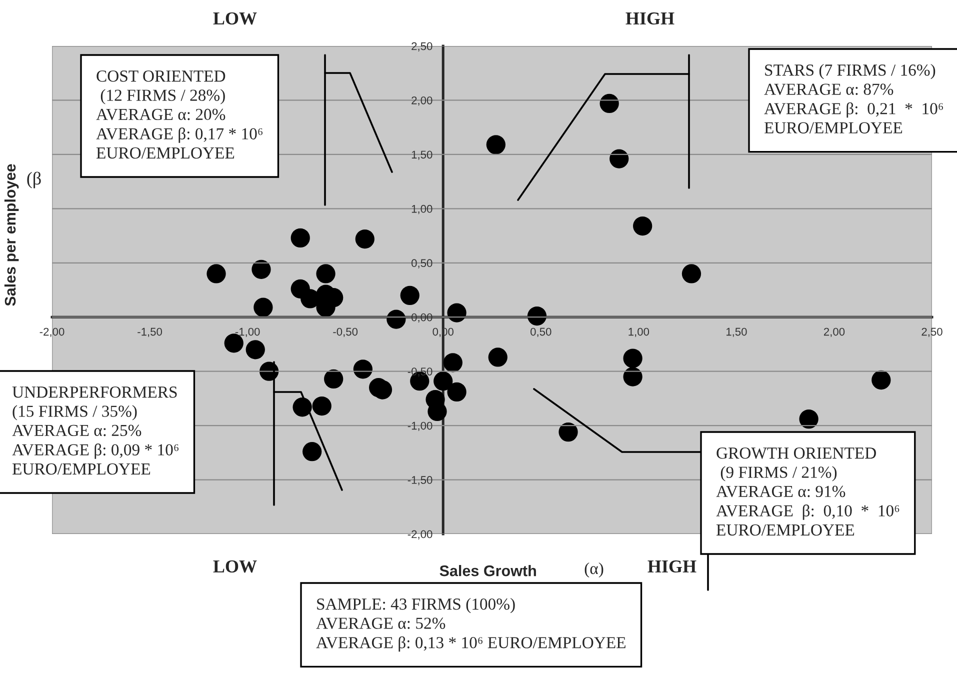 The width and height of the screenshot is (957, 678). I want to click on x-axis-title: Sales Growth, so click(488, 570).